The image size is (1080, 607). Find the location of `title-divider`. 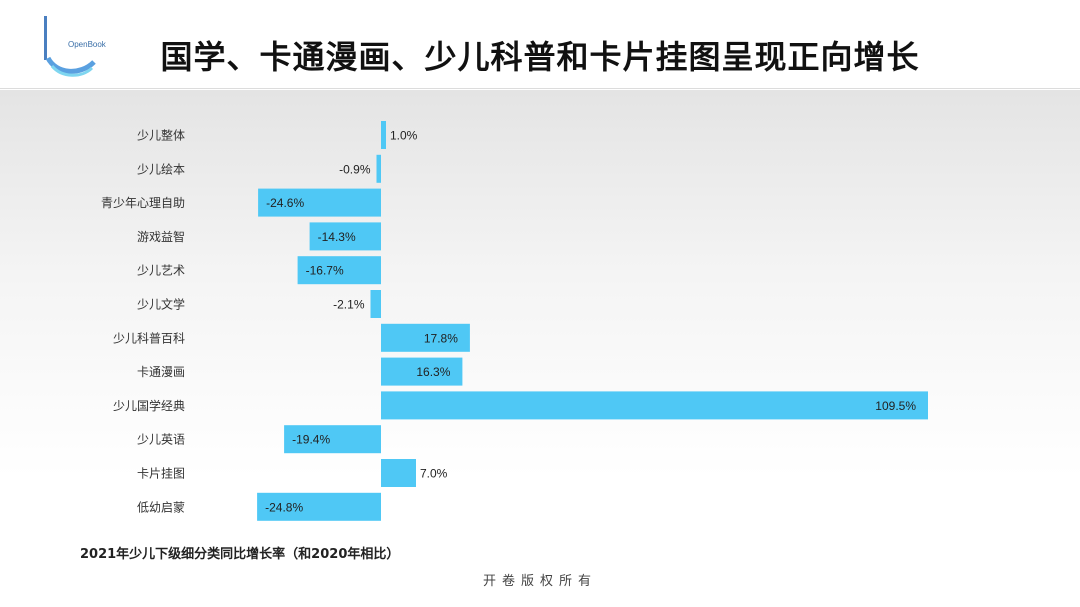

title-divider is located at coordinates (540, 88).